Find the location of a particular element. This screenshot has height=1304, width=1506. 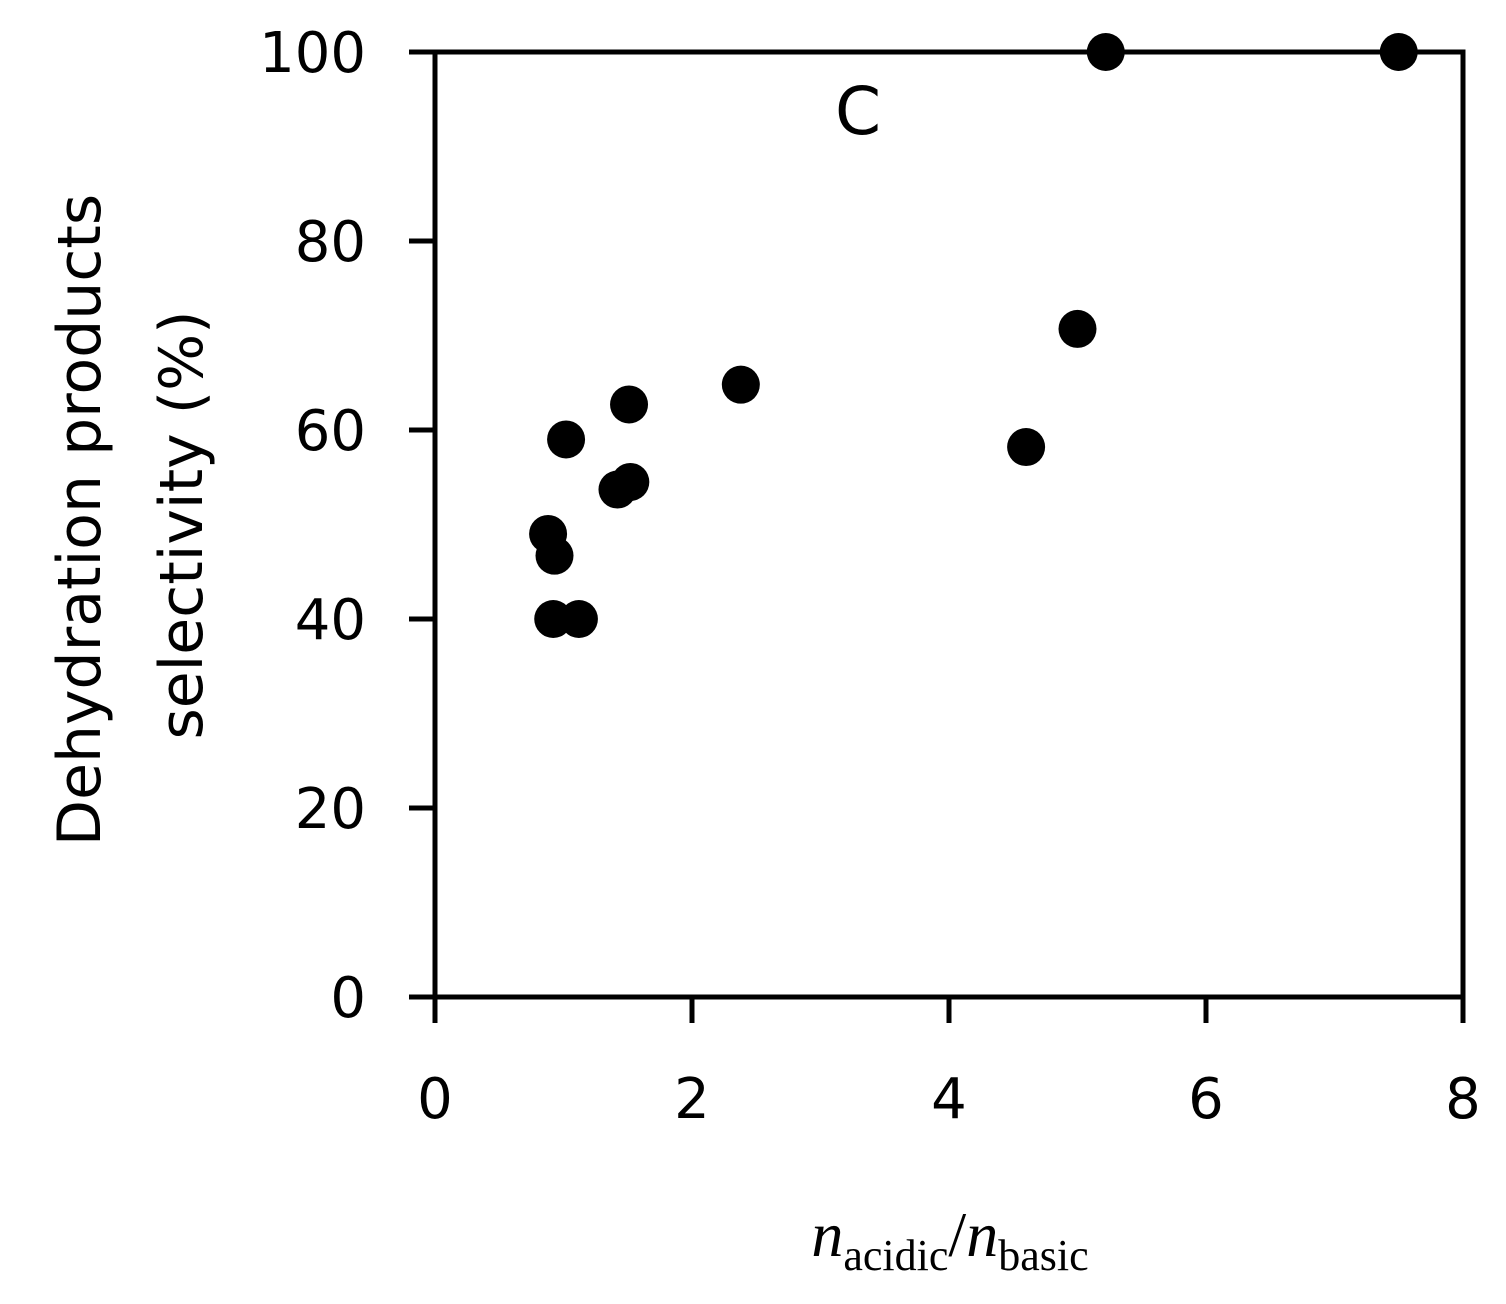

x-tick-label: 8 is located at coordinates (1463, 1099).